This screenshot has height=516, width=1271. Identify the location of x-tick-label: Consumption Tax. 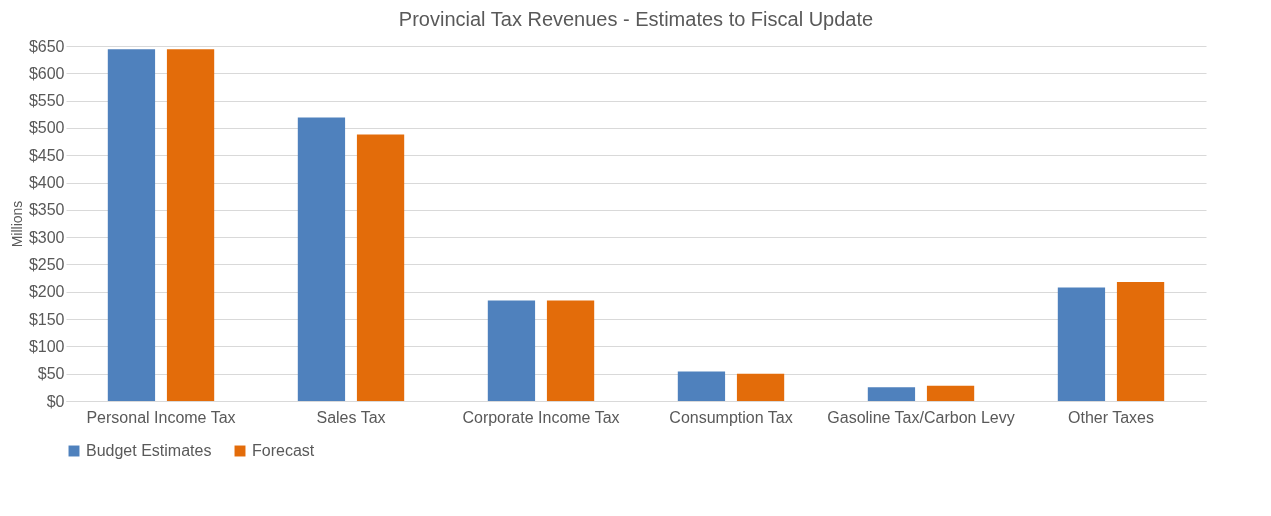
(731, 417).